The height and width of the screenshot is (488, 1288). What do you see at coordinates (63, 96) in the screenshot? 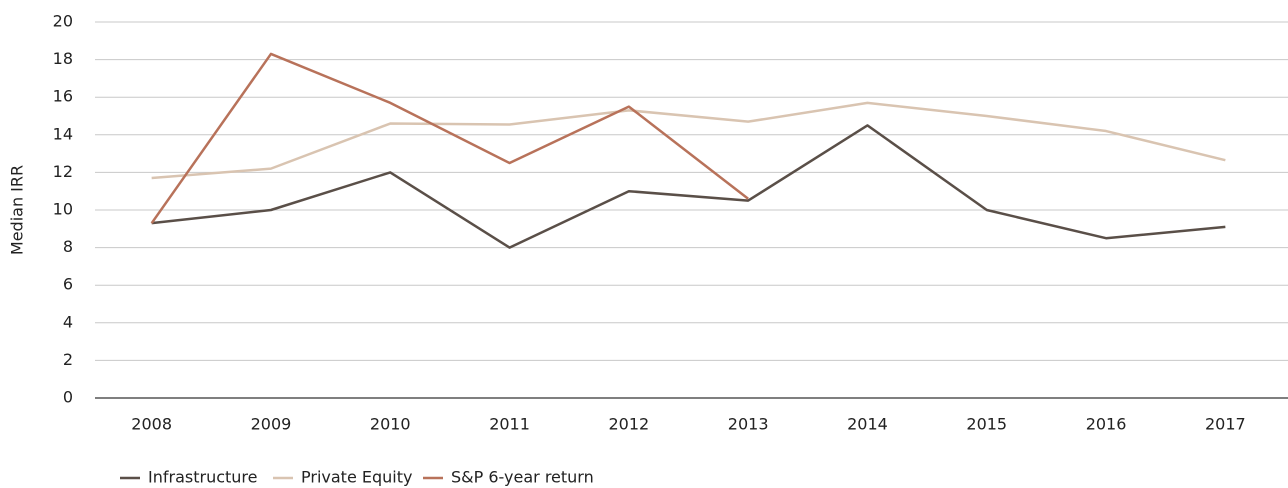
I see `y-tick-label: 16` at bounding box center [63, 96].